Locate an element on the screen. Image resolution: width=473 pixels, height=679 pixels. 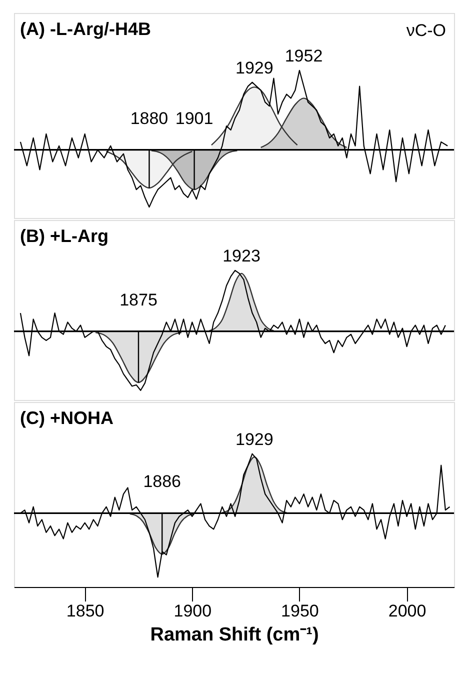
chart-title: (B) +L-Arg is located at coordinates (64, 236).